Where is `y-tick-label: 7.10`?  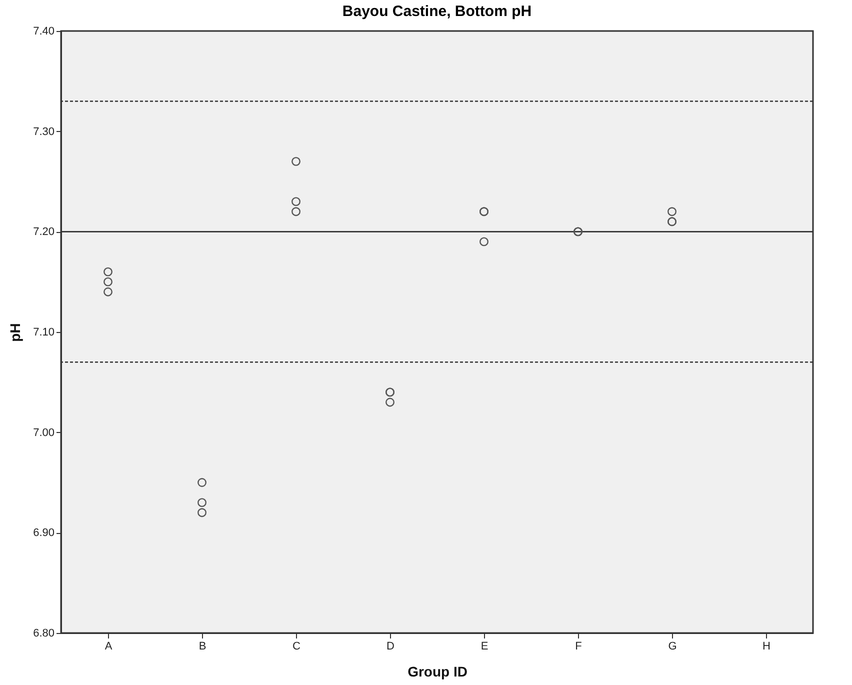 y-tick-label: 7.10 is located at coordinates (43, 332).